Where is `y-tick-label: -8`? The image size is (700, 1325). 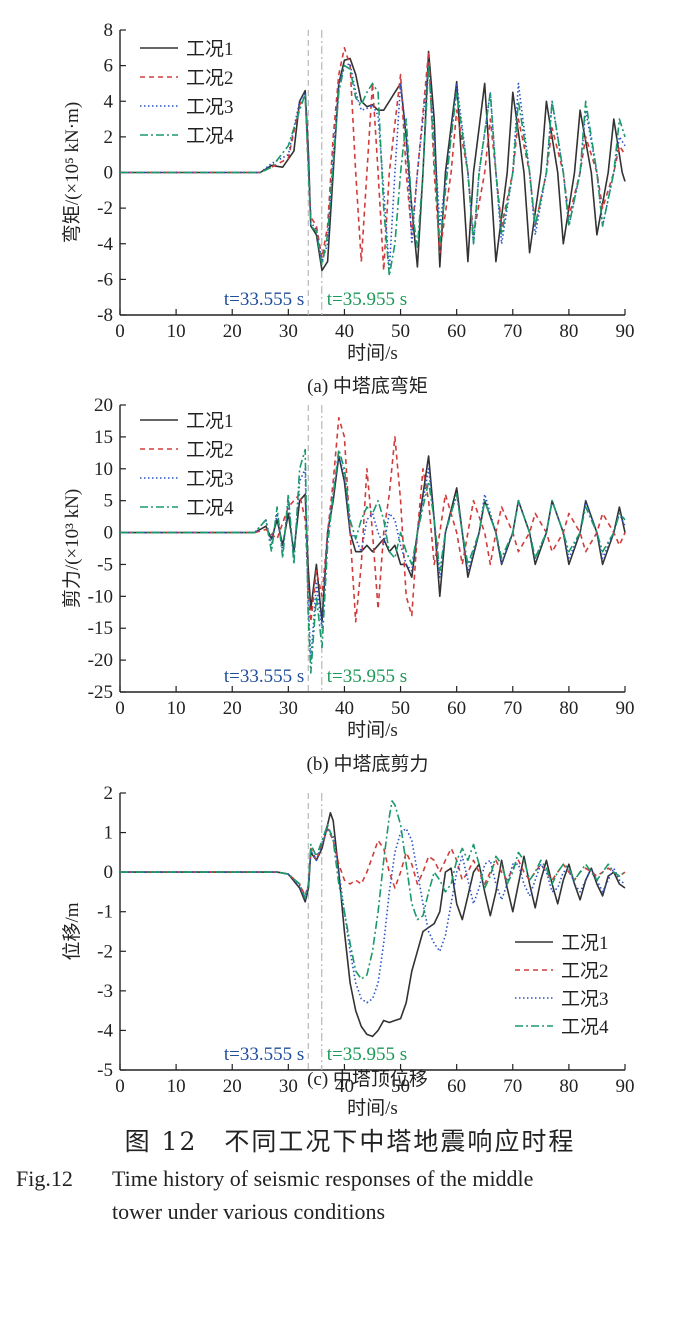 y-tick-label: -8 is located at coordinates (105, 315).